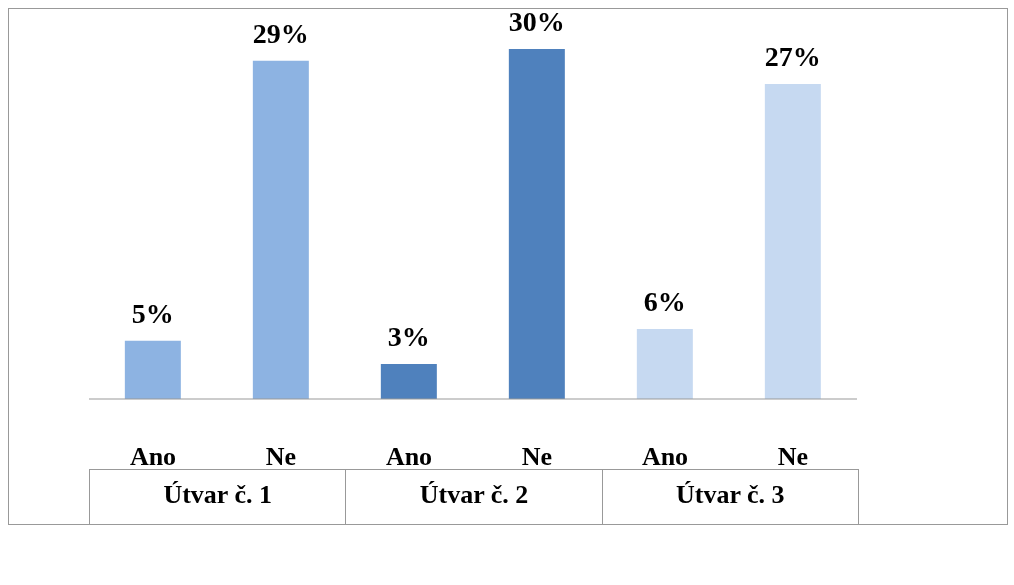  I want to click on text: Útvar č. 2, so click(473, 497).